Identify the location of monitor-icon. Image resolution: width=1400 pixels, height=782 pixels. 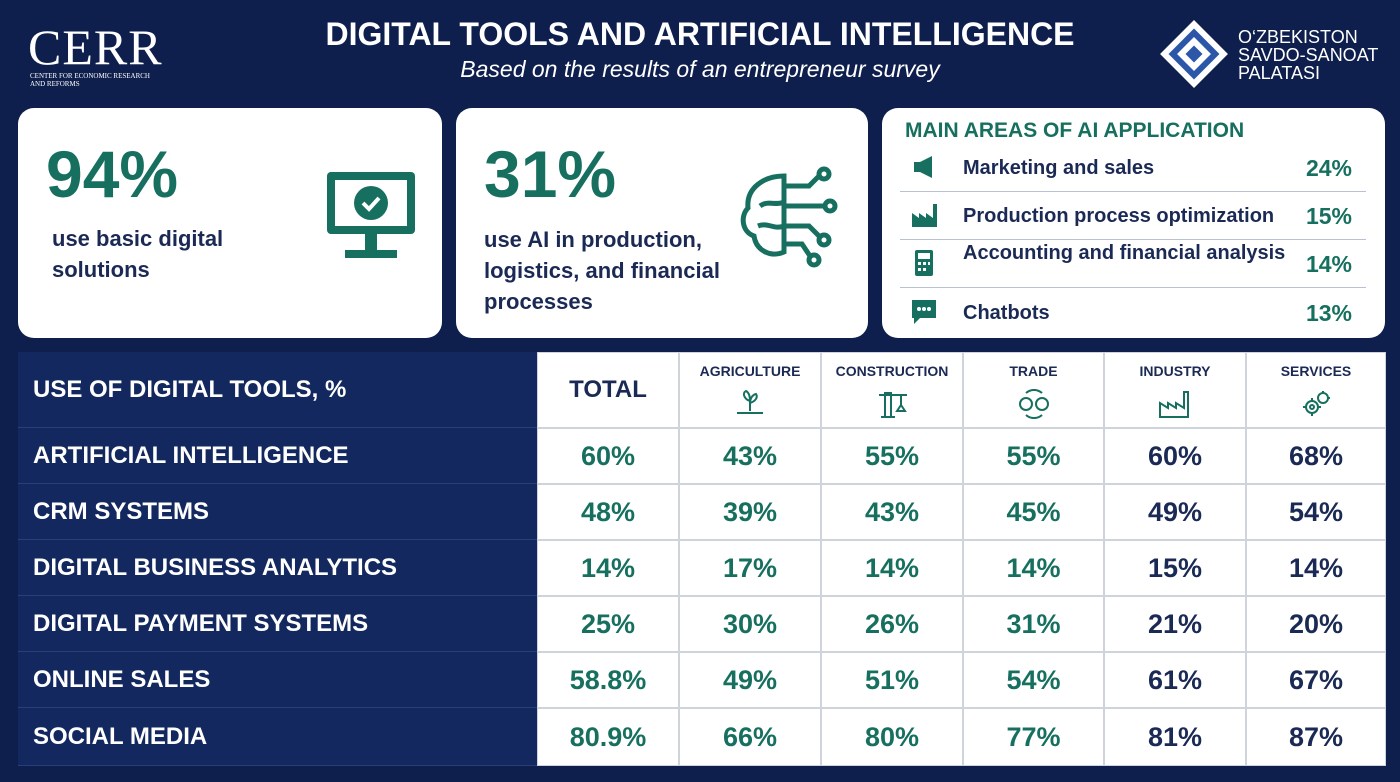
(371, 215).